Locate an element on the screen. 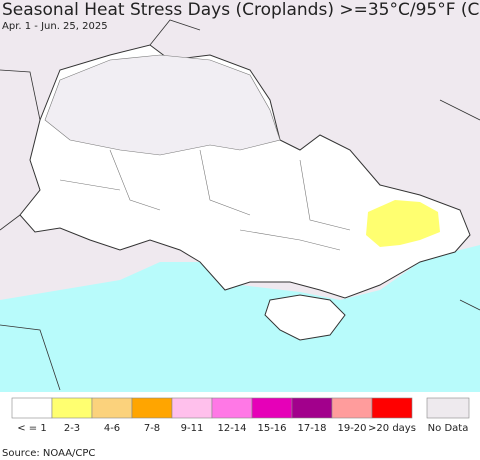 The image size is (480, 460). legend-label: 2-3 is located at coordinates (72, 428).